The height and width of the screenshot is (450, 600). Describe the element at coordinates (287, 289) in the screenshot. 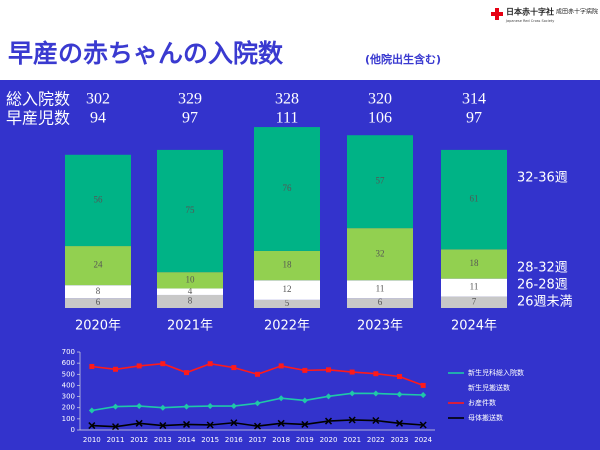

I see `data-label: 12` at that location.